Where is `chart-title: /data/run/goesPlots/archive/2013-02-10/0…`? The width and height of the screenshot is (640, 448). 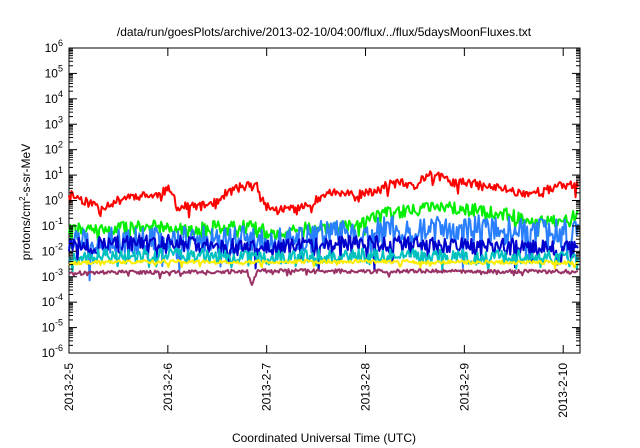
chart-title: /data/run/goesPlots/archive/2013-02-10/0… is located at coordinates (324, 32).